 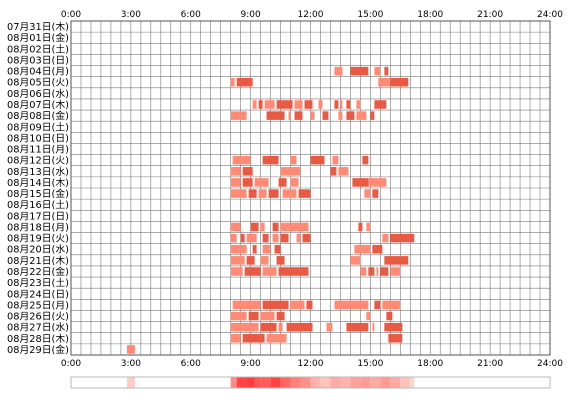 What do you see at coordinates (38, 261) in the screenshot?
I see `day-label: 08月21日(木)` at bounding box center [38, 261].